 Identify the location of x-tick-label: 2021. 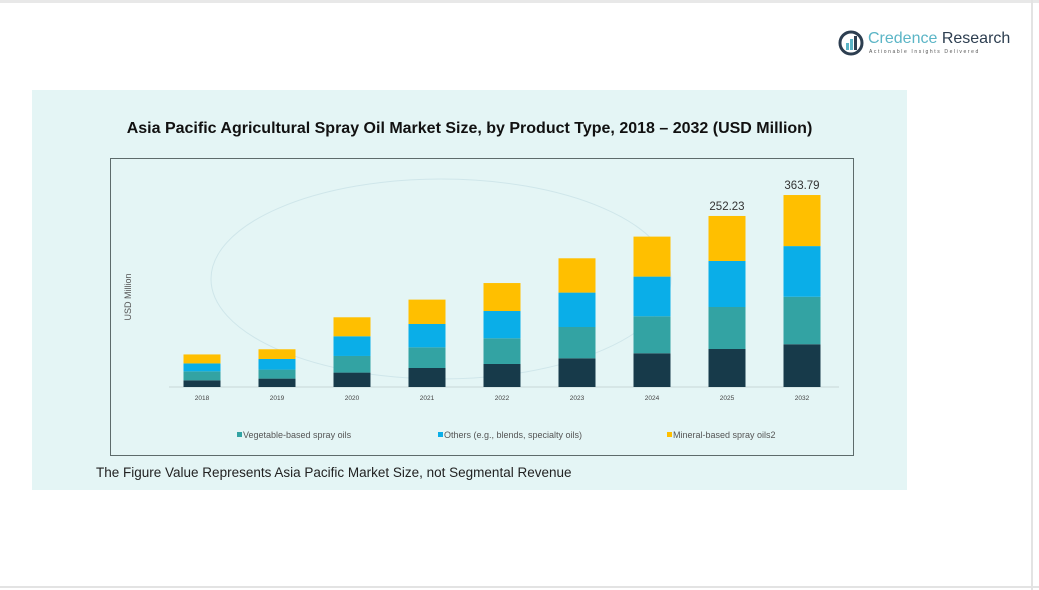
(427, 398).